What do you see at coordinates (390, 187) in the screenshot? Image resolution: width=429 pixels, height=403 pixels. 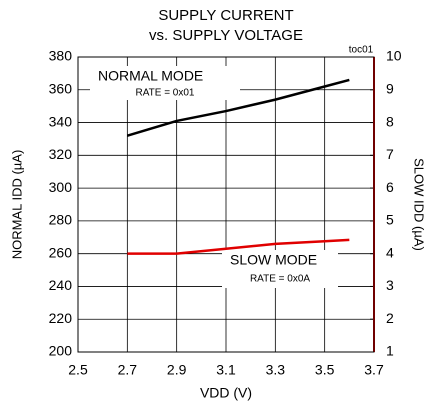 I see `y2-tick-label: 6` at bounding box center [390, 187].